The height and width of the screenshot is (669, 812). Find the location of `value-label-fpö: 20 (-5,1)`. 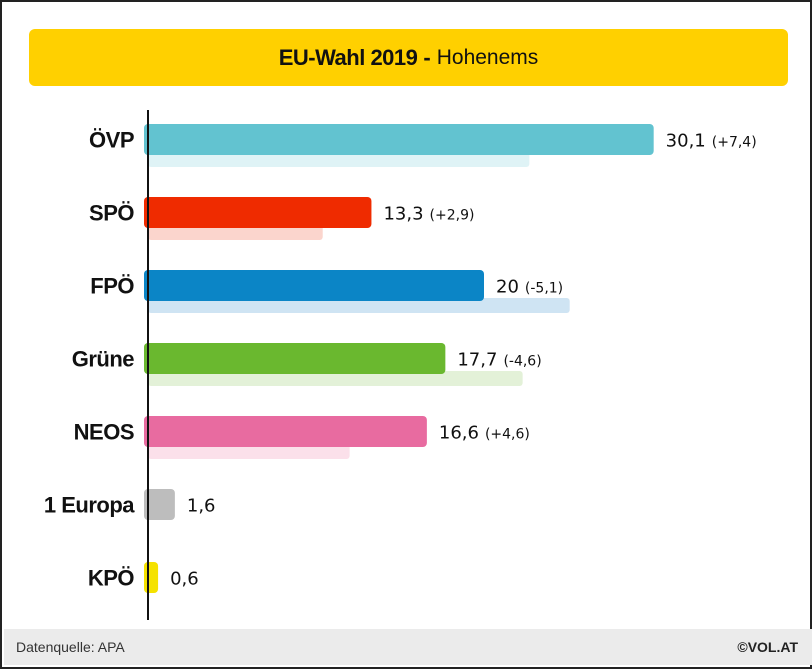

value-label-fpö: 20 (-5,1) is located at coordinates (529, 287).